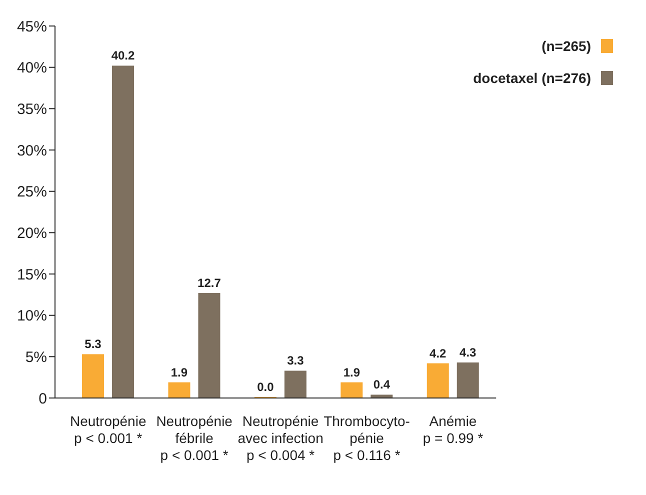 The height and width of the screenshot is (495, 646). Describe the element at coordinates (123, 55) in the screenshot. I see `data-label: 40.2` at that location.